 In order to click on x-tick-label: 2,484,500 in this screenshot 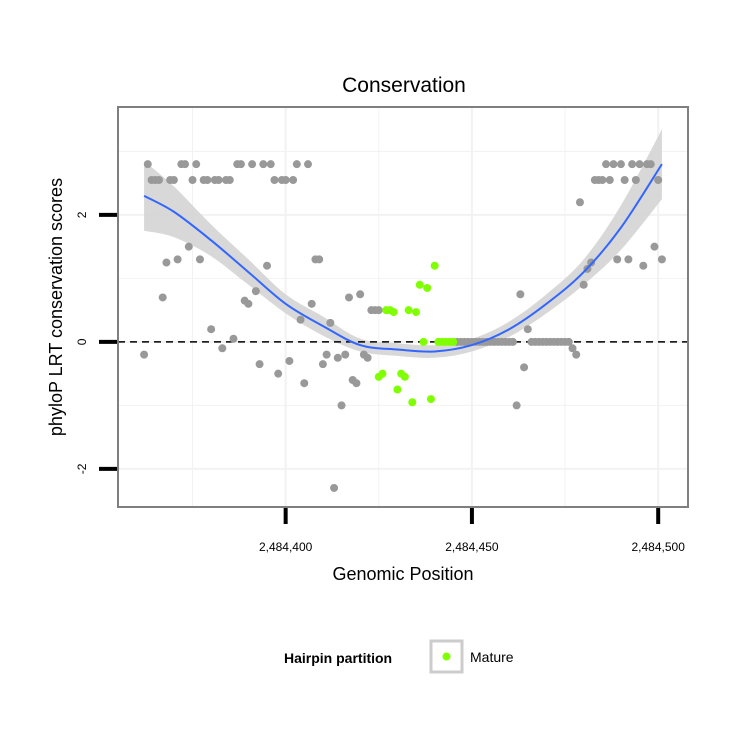, I will do `click(659, 547)`.